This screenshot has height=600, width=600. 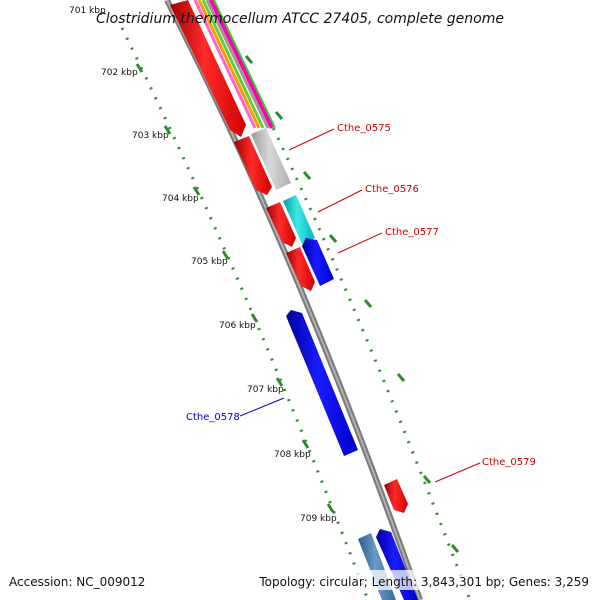 What do you see at coordinates (77, 582) in the screenshot?
I see `accession-text: Accession: NC_009012` at bounding box center [77, 582].